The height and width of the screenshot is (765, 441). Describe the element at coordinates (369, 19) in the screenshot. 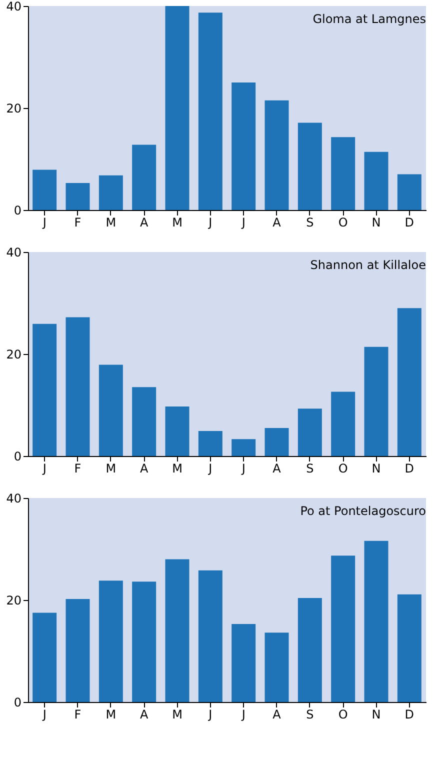

I see `text: Gloma at Lamgnes` at that location.